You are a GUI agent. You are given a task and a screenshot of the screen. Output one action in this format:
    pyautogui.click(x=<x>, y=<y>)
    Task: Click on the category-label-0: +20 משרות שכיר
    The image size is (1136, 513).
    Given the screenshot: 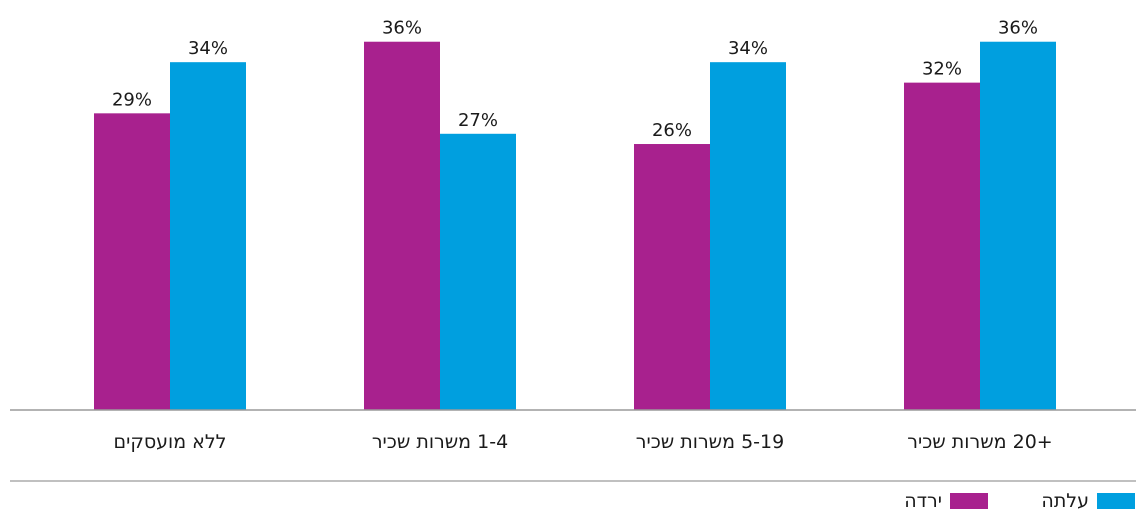 What is the action you would take?
    pyautogui.click(x=979, y=442)
    